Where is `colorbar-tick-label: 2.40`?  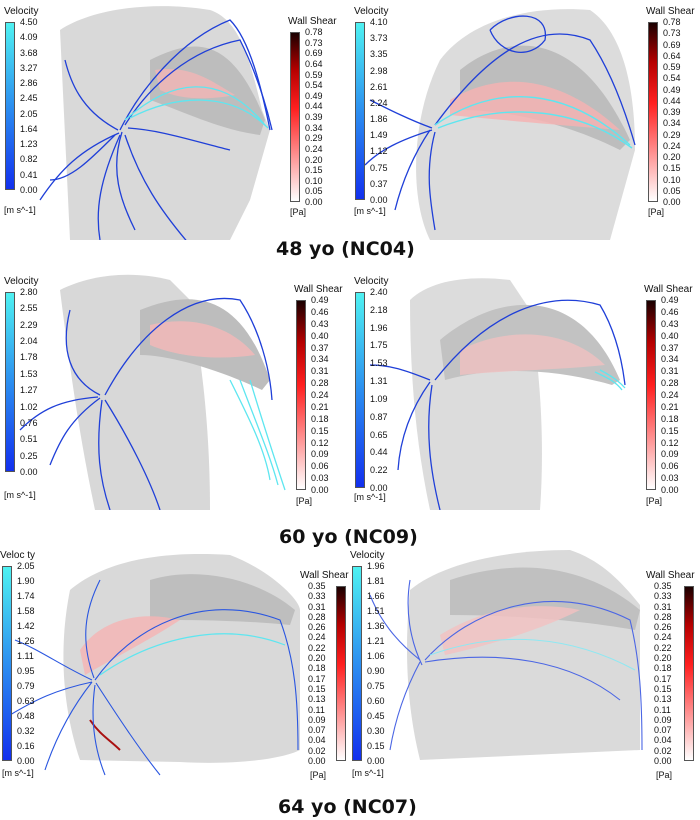
colorbar-tick-label: 2.40 is located at coordinates (379, 292).